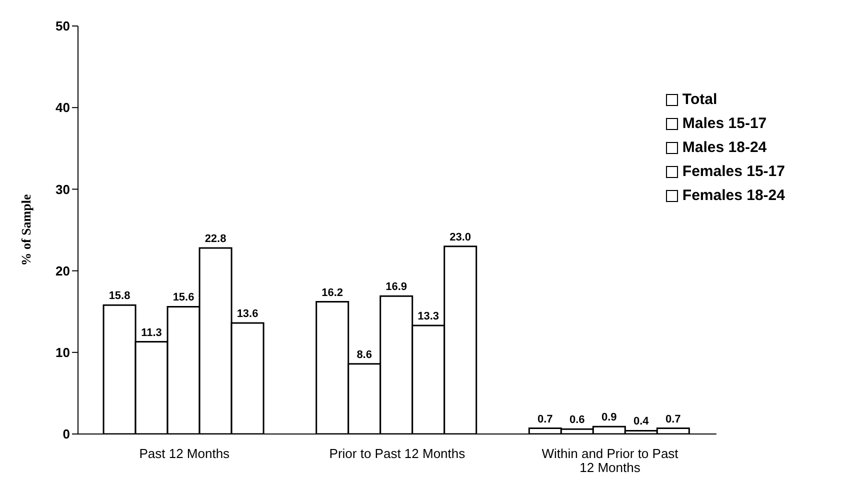  I want to click on data-label: 15.8, so click(119, 296).